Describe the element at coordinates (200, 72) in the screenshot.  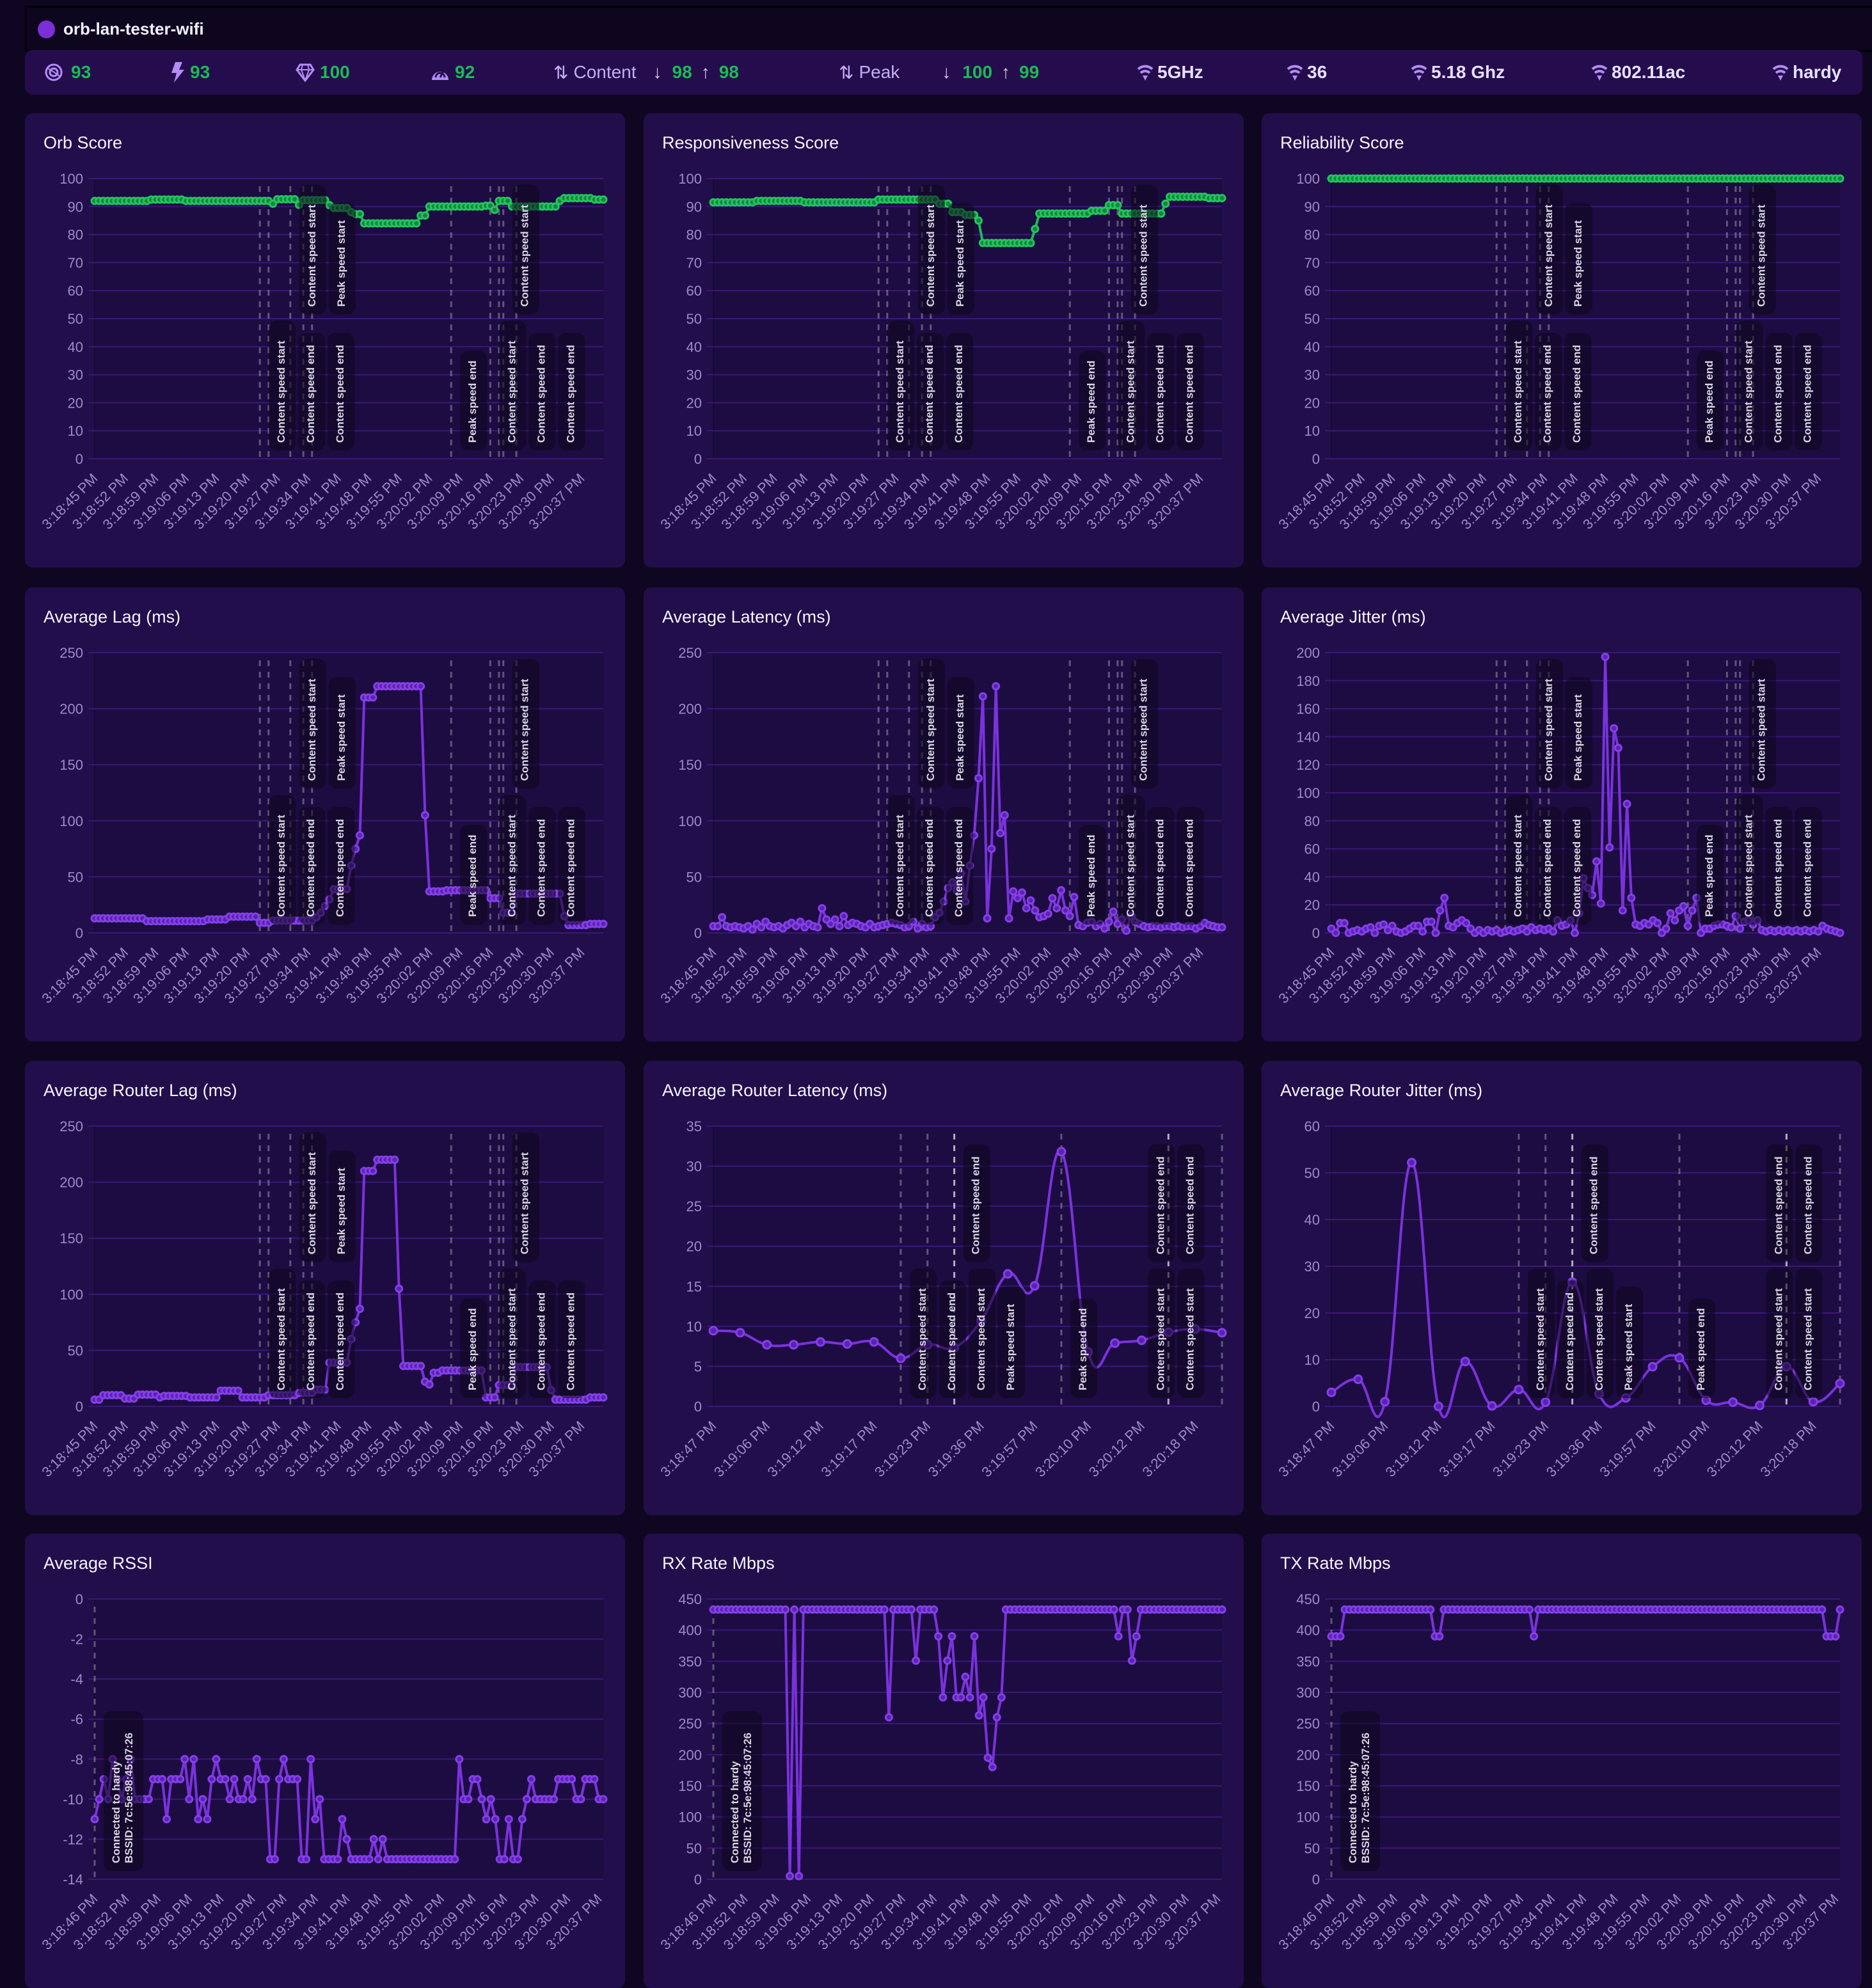
I see `responsiveness-value: 93` at that location.